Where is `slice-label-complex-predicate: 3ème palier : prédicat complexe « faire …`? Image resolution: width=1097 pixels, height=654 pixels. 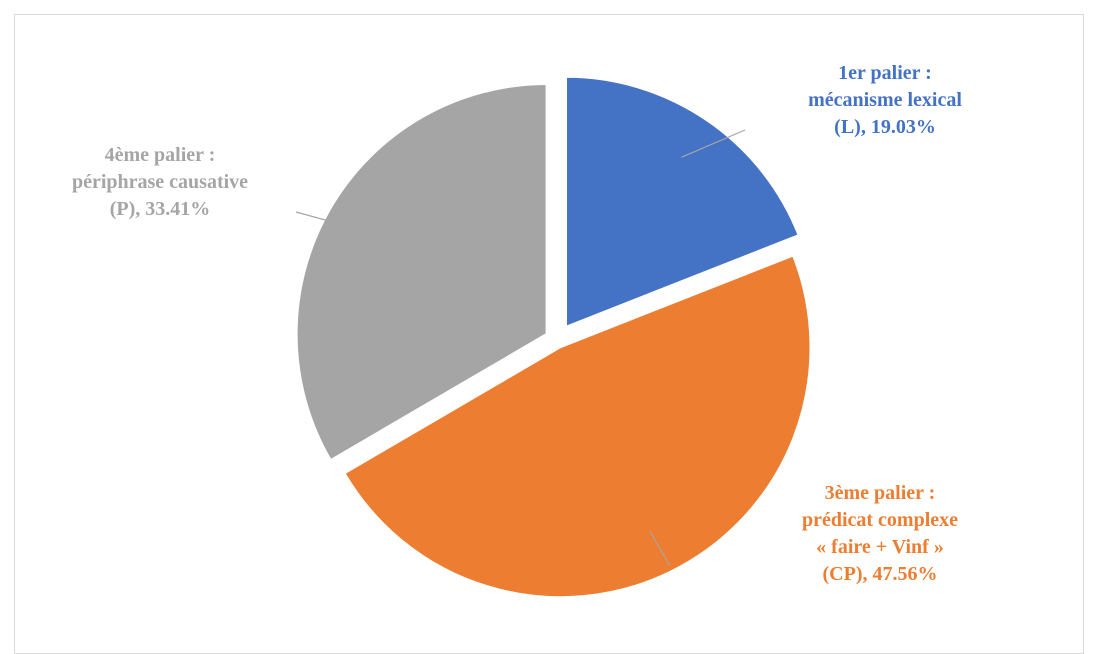
slice-label-complex-predicate: 3ème palier : prédicat complexe « faire … is located at coordinates (880, 534).